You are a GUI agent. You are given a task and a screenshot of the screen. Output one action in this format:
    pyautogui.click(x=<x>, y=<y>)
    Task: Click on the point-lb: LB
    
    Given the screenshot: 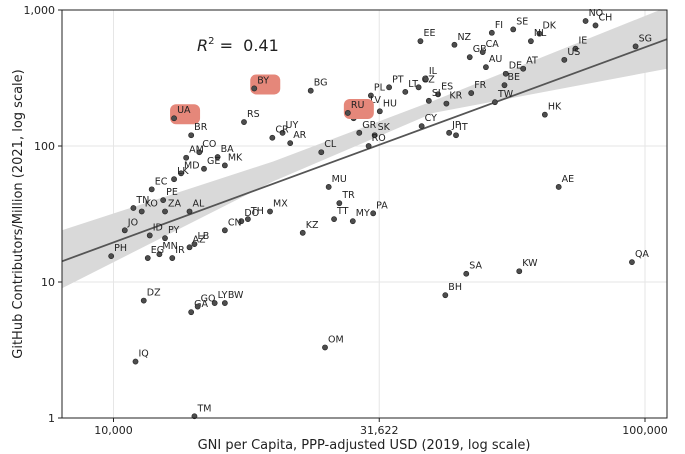 What is the action you would take?
    pyautogui.click(x=200, y=239)
    